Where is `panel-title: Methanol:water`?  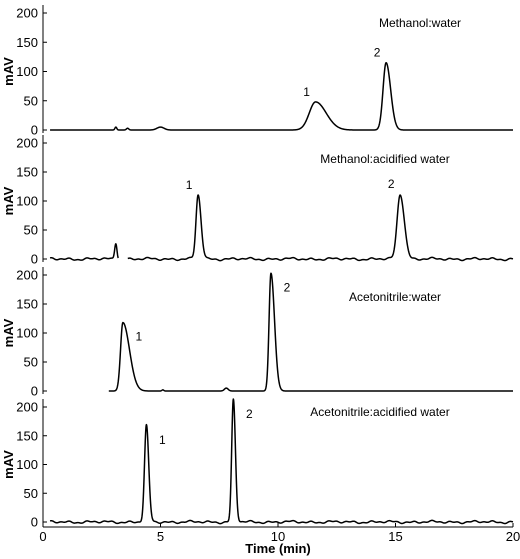
panel-title: Methanol:water is located at coordinates (420, 23).